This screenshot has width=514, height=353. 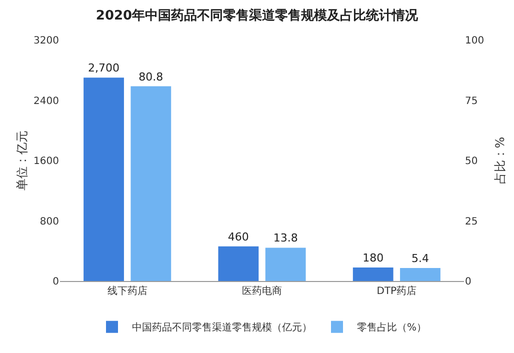 What do you see at coordinates (46, 161) in the screenshot?
I see `y-tick-label: 1600` at bounding box center [46, 161].